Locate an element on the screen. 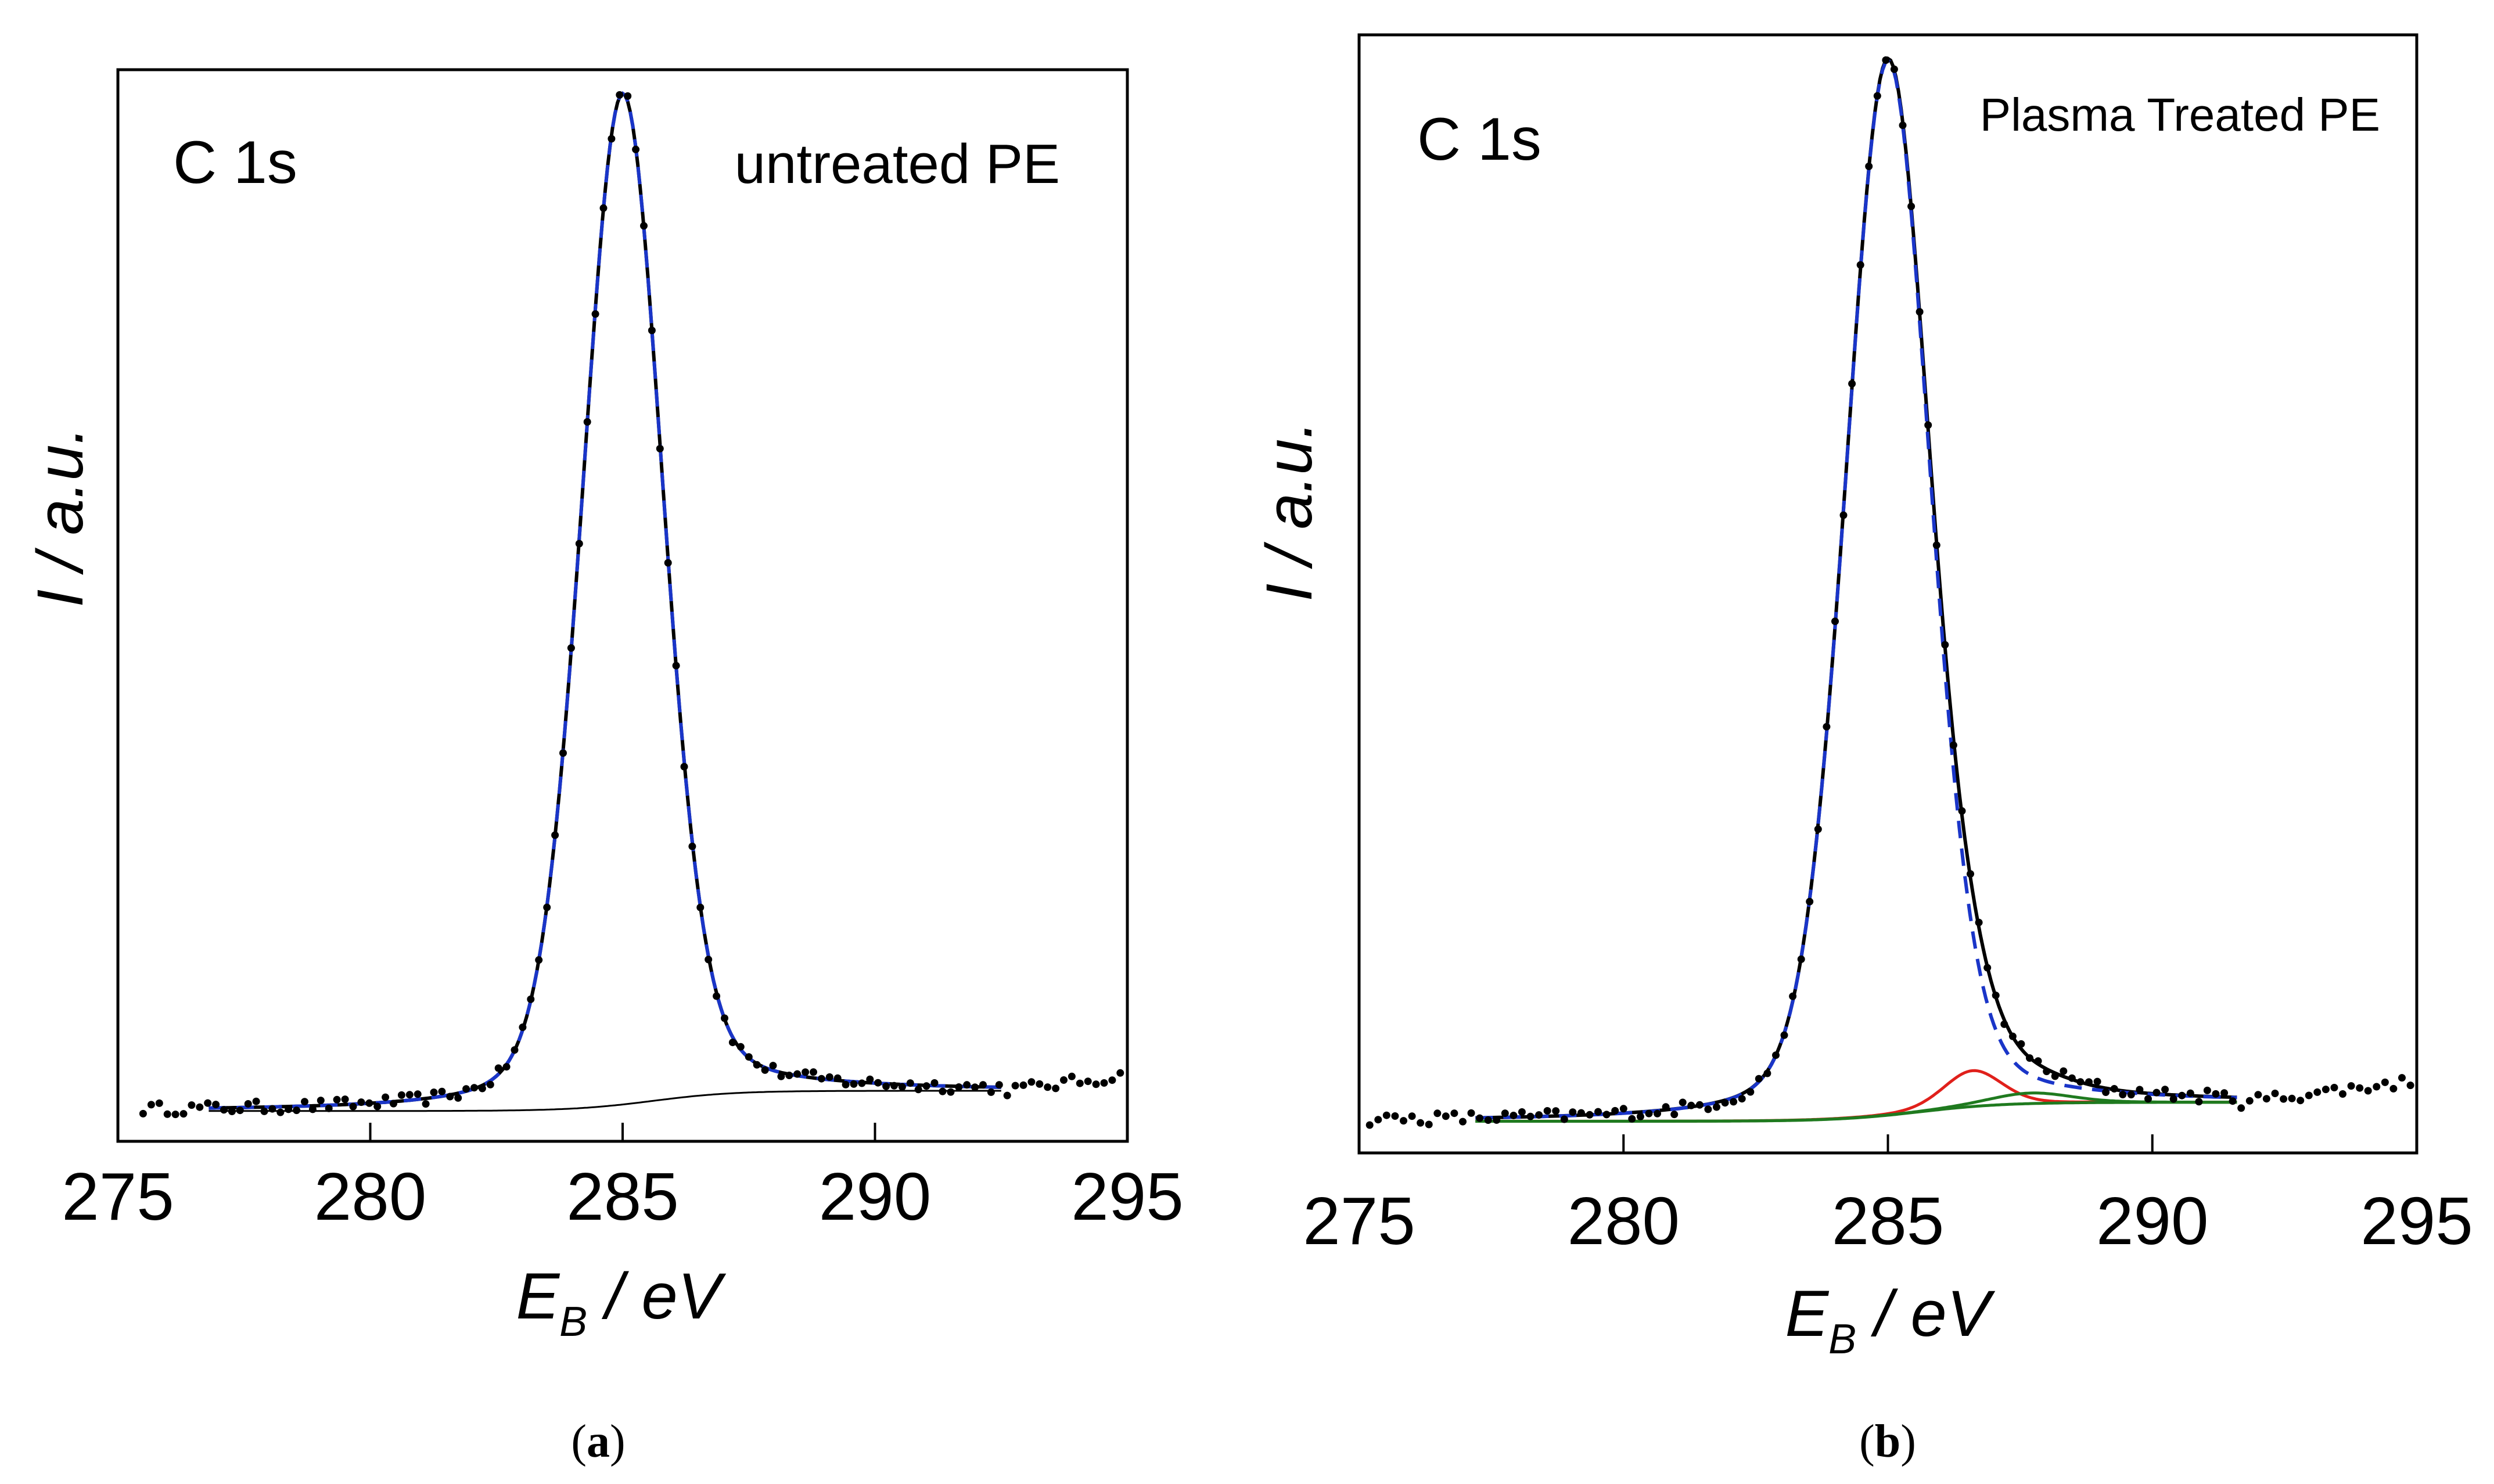 This screenshot has width=2494, height=1484. panel-a-x-tick-label: 275 is located at coordinates (118, 1196).